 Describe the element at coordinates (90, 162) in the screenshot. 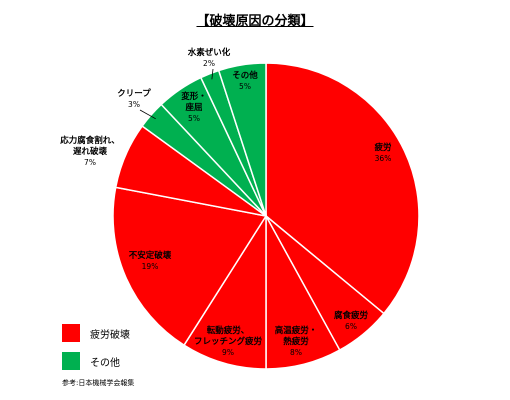

I see `slice-6-percent: 7%` at that location.